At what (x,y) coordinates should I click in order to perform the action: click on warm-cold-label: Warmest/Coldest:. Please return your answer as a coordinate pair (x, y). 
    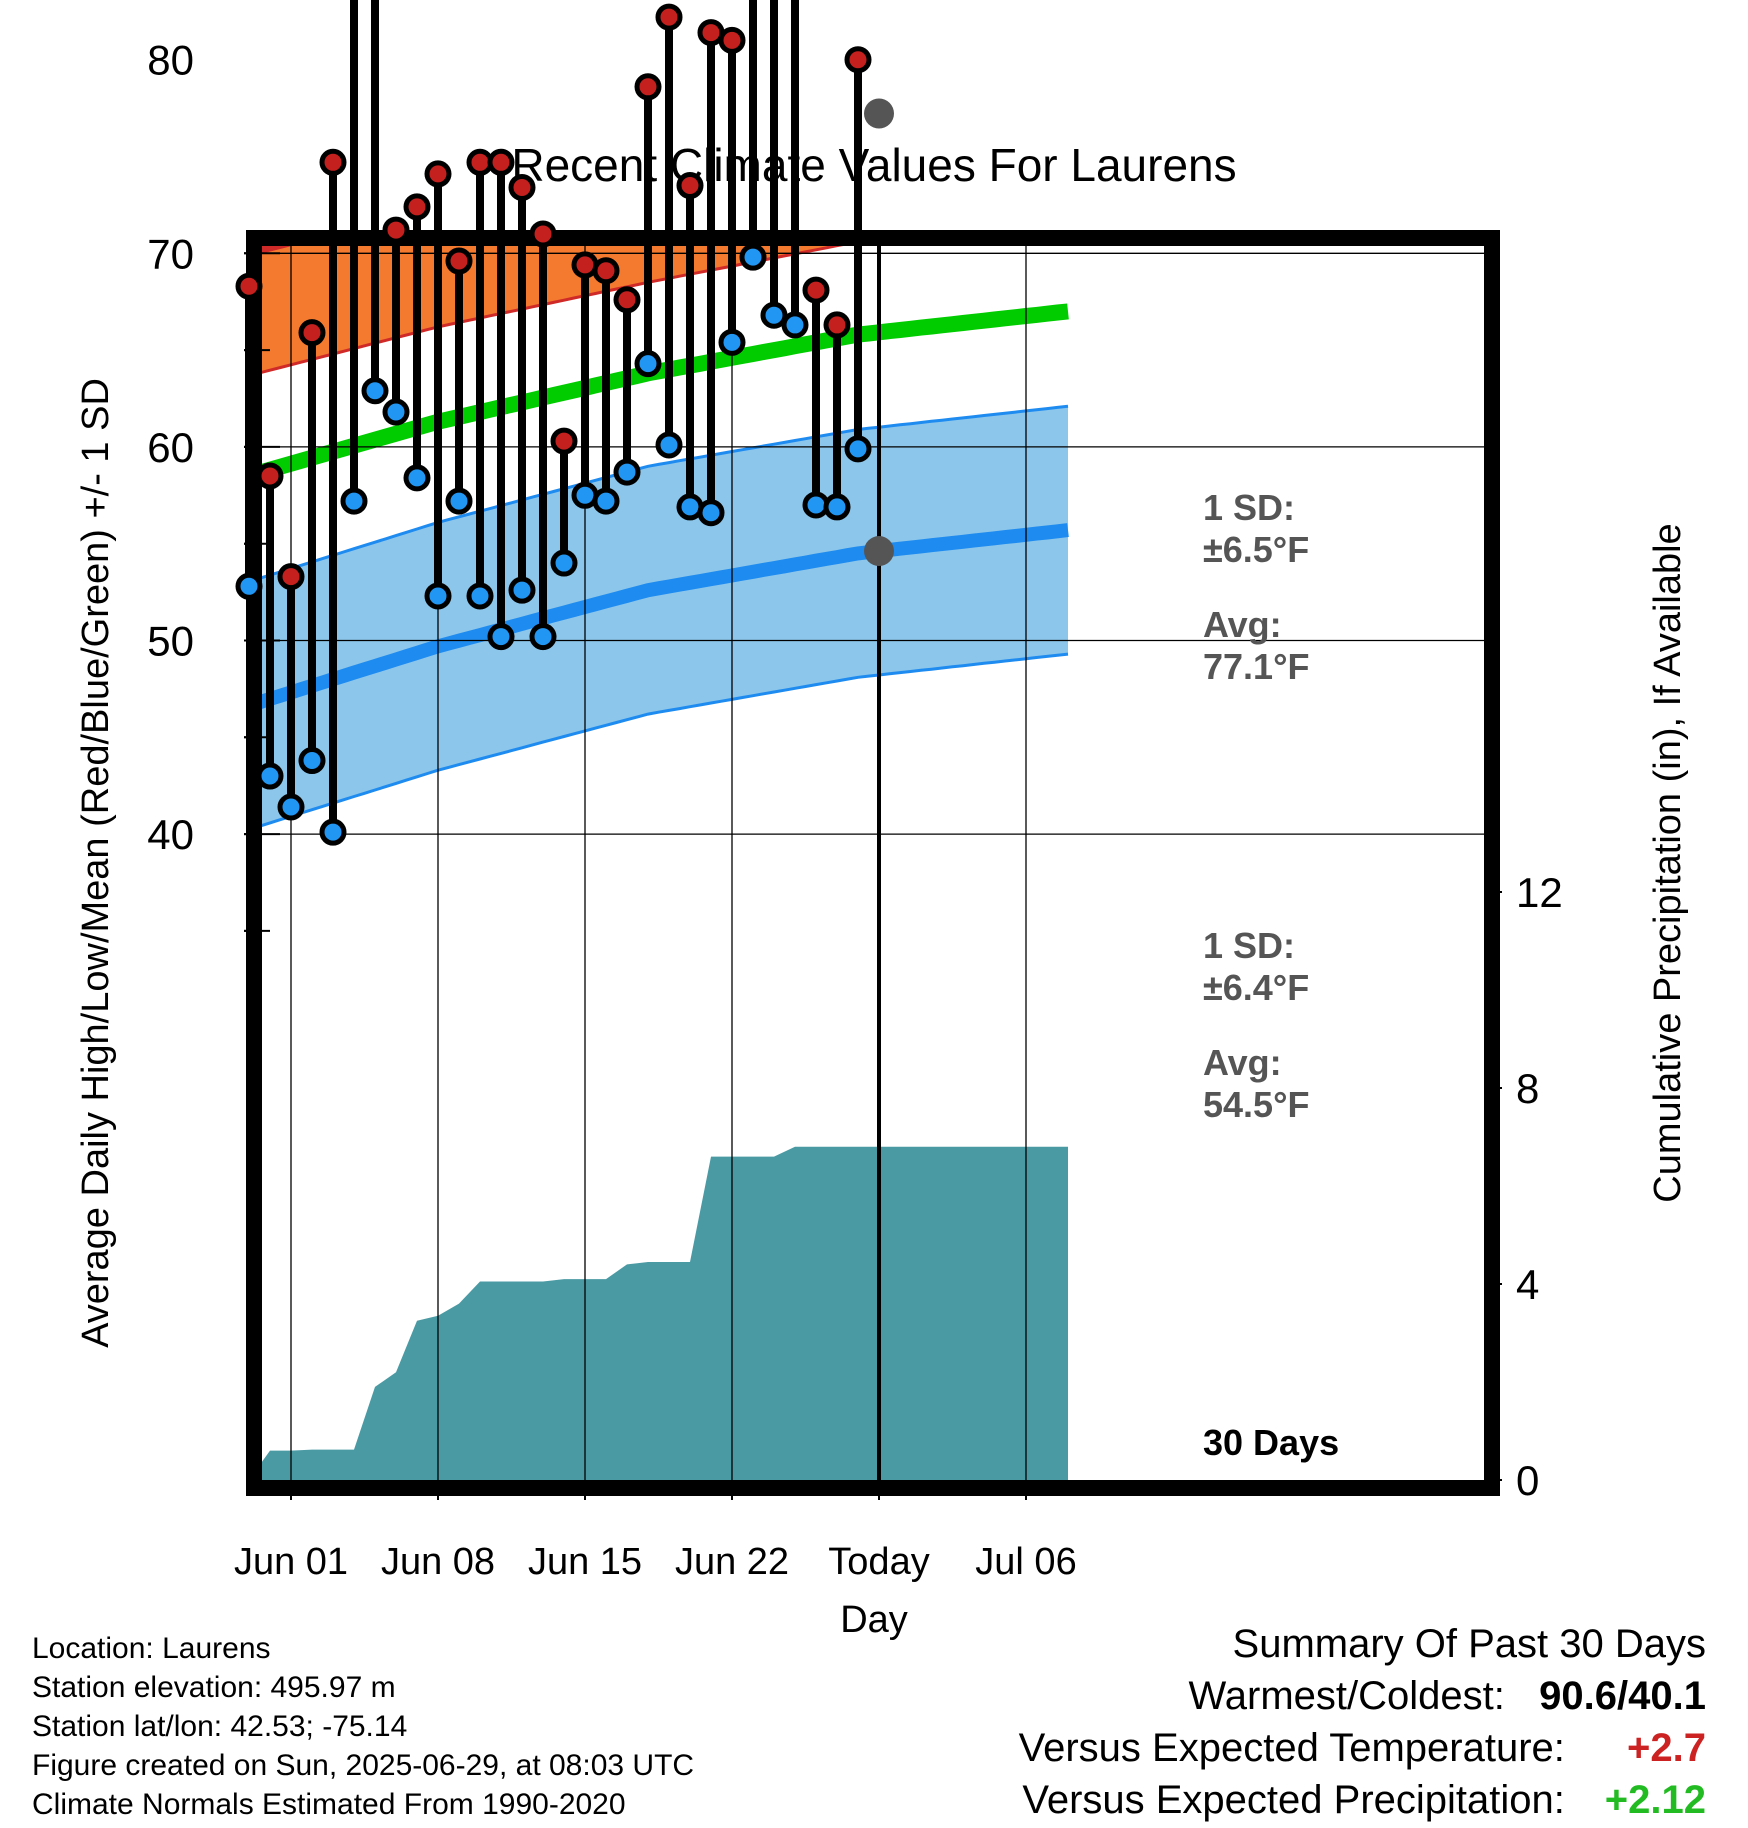
    Looking at the image, I should click on (1346, 1696).